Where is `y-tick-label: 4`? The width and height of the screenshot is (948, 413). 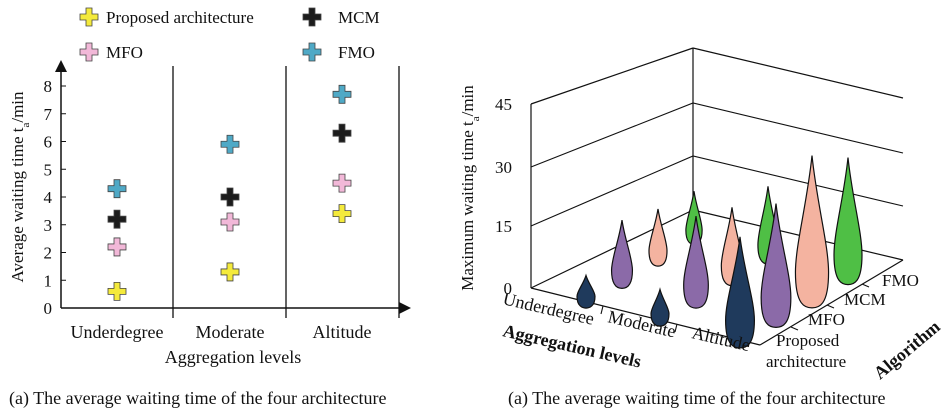 y-tick-label: 4 is located at coordinates (48, 197).